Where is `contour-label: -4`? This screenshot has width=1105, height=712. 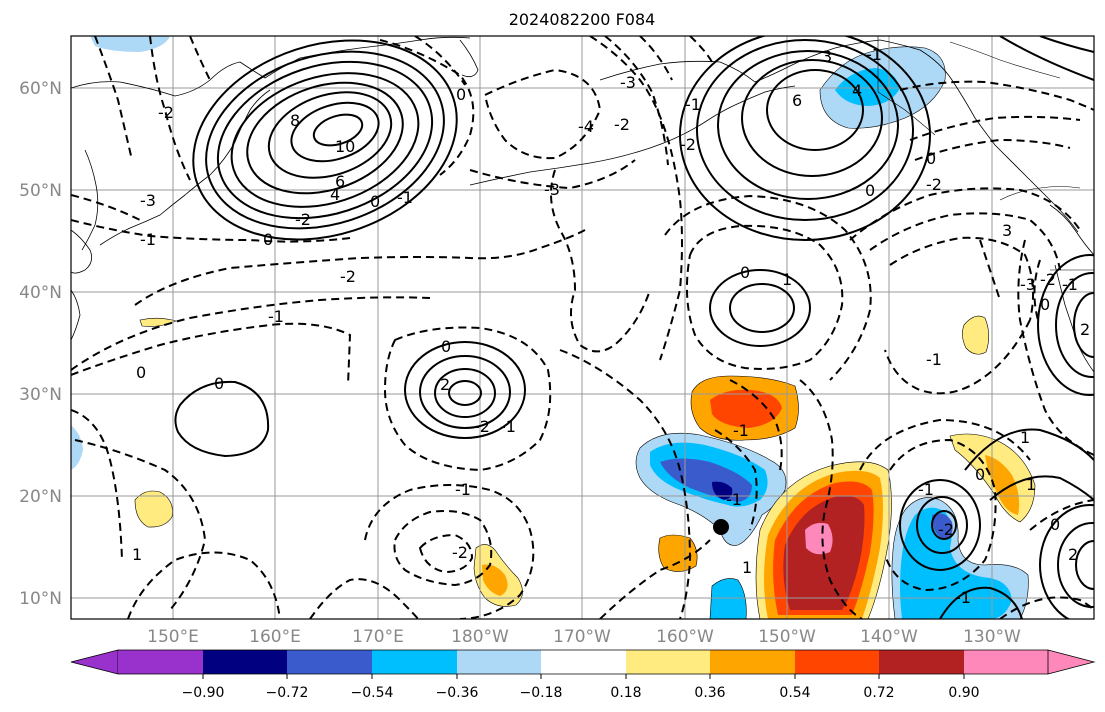
contour-label: -4 is located at coordinates (586, 126).